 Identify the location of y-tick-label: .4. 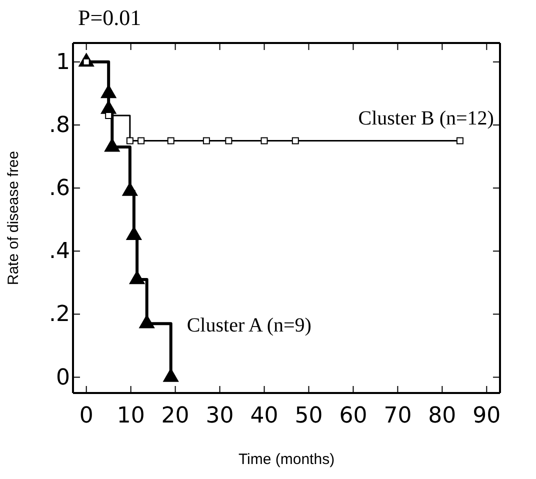
(59, 251).